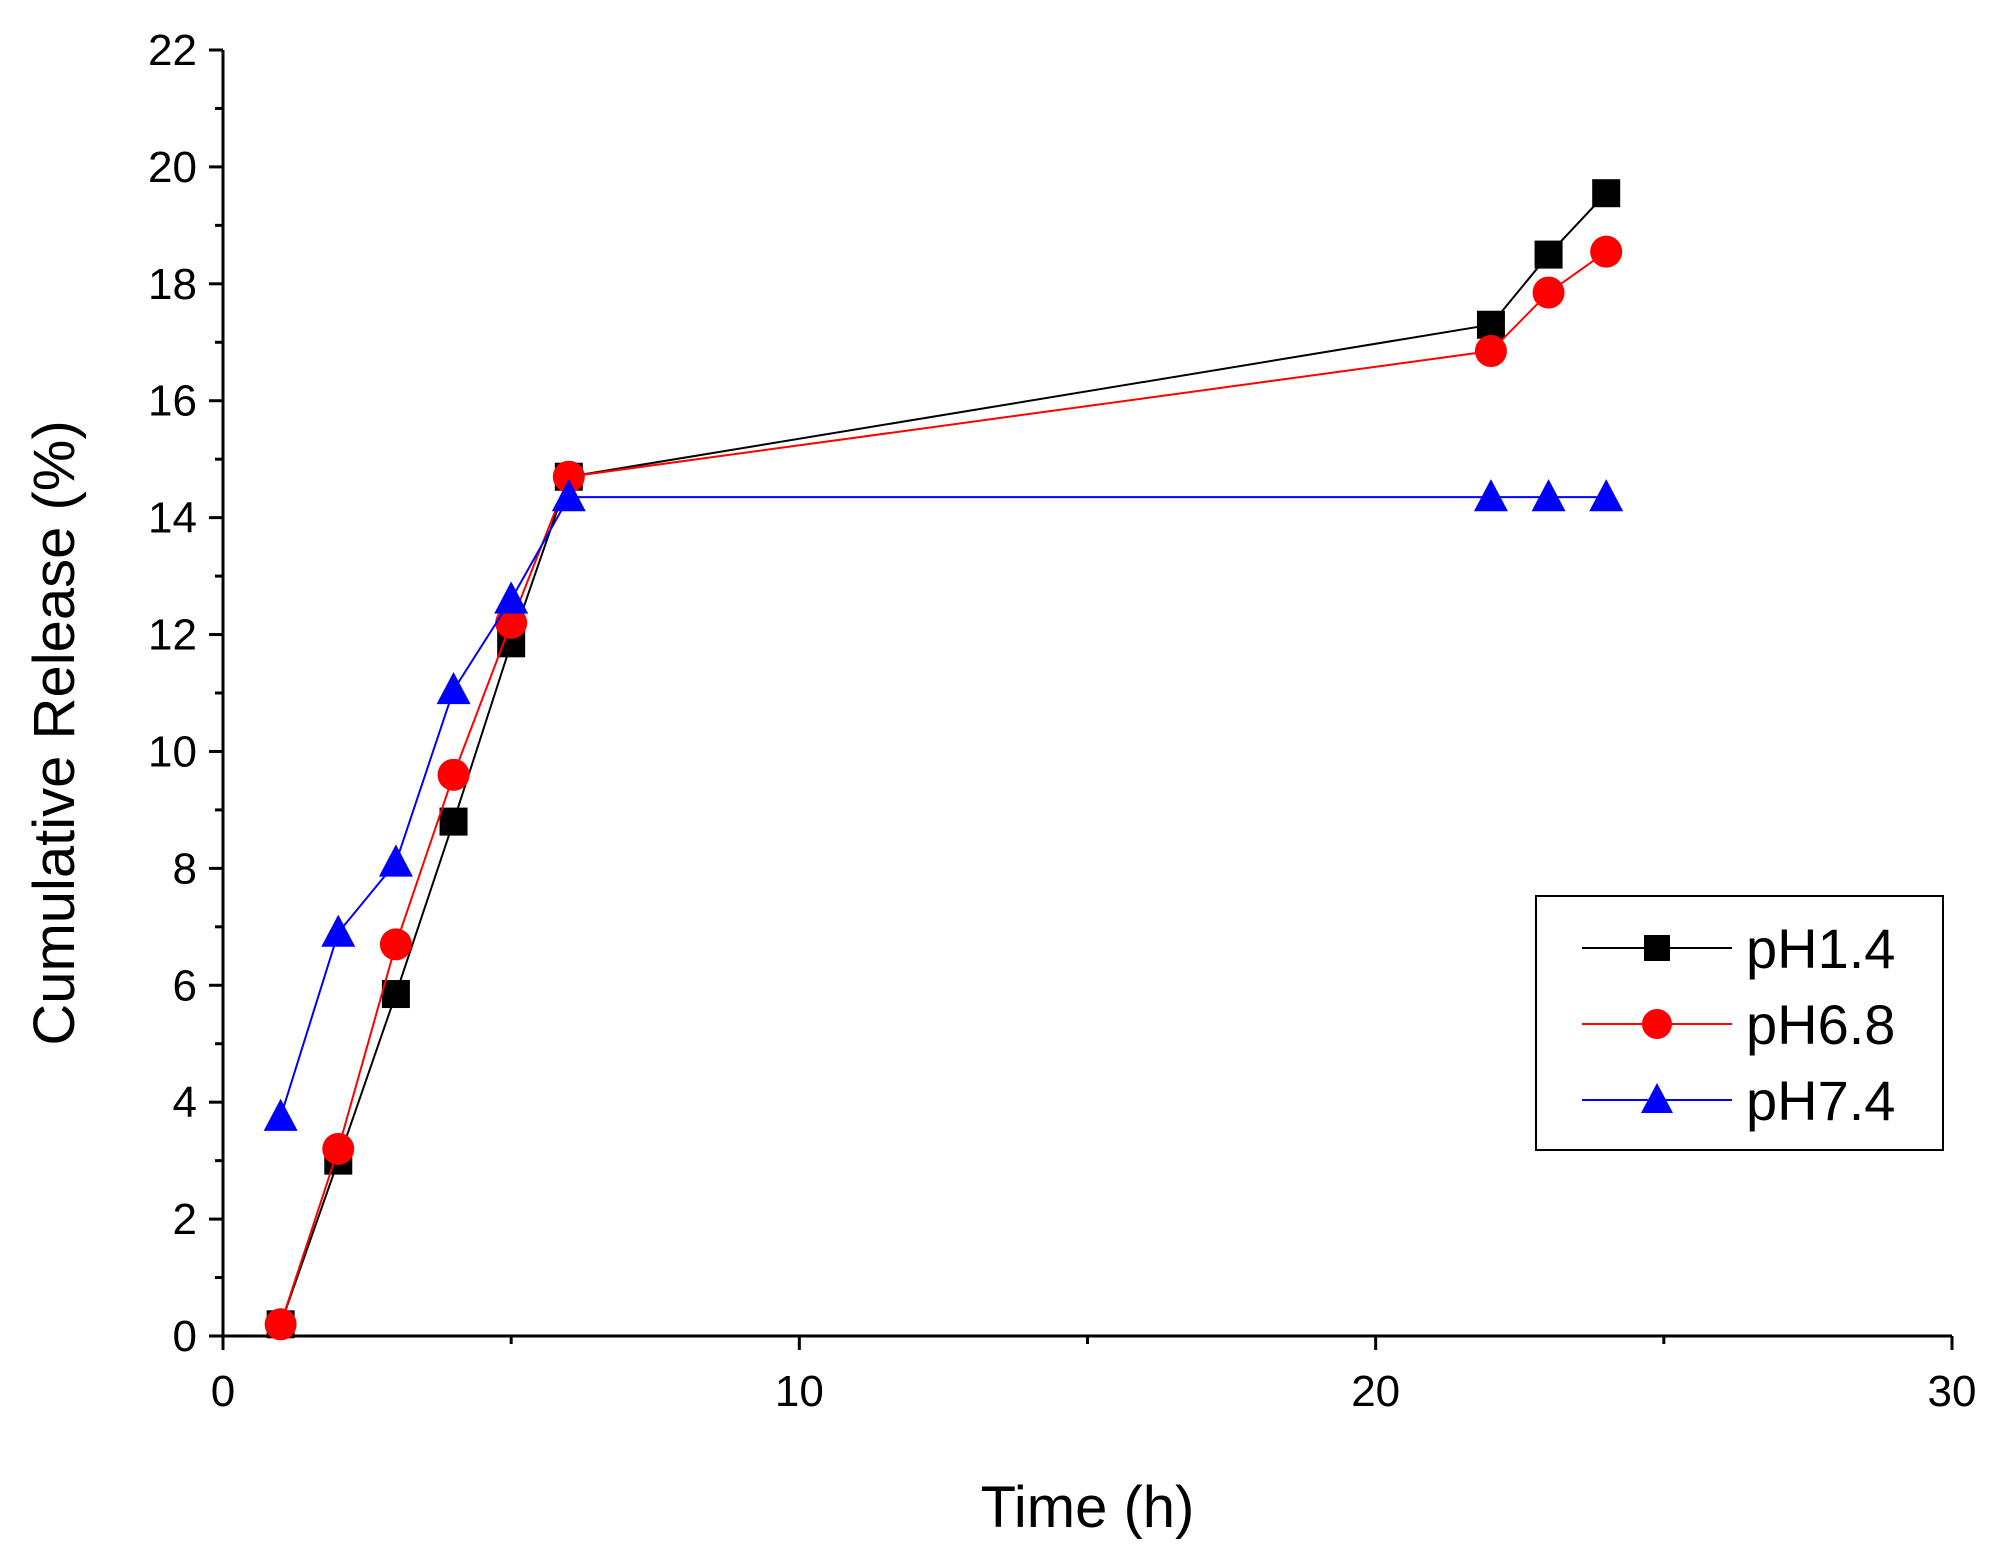  I want to click on y-tick-label: 16, so click(172, 401).